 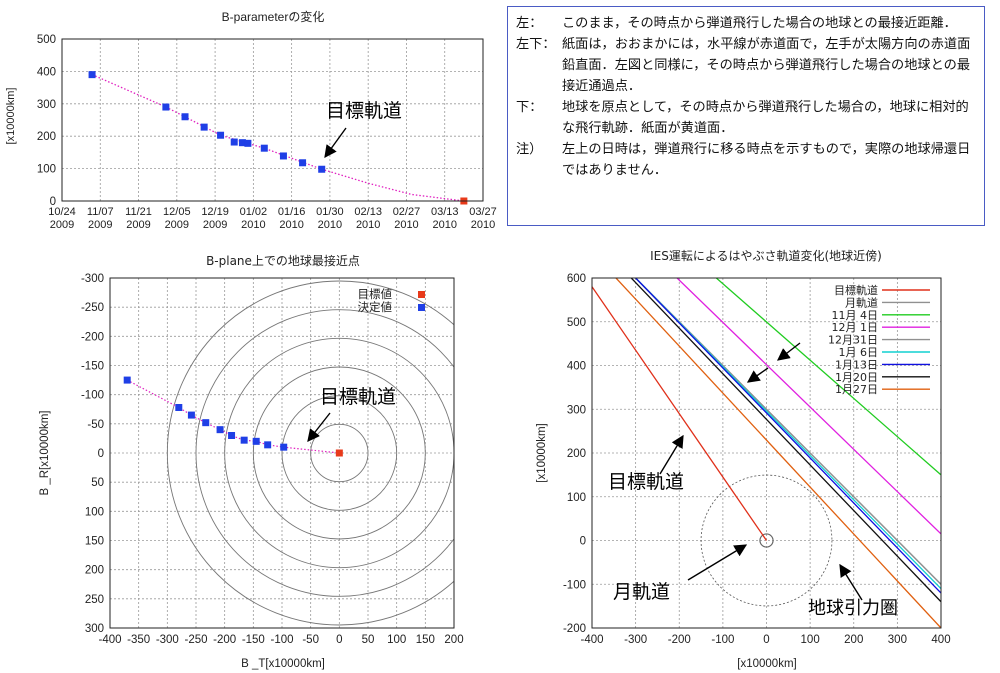 I want to click on note-row: 左： このまま，その時点から弾道飛行した場合の地球との最接近距離．, so click(x=746, y=23).